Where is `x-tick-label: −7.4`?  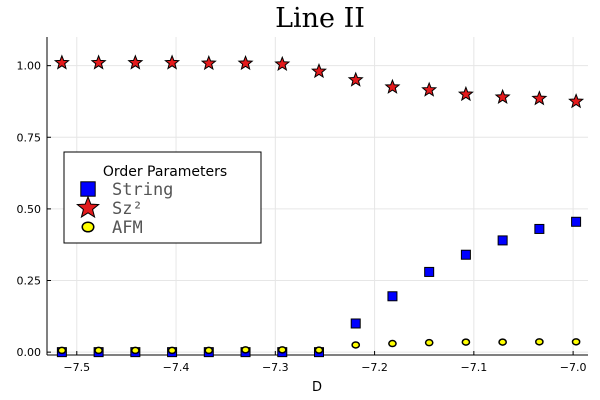
x-tick-label: −7.4 is located at coordinates (176, 367).